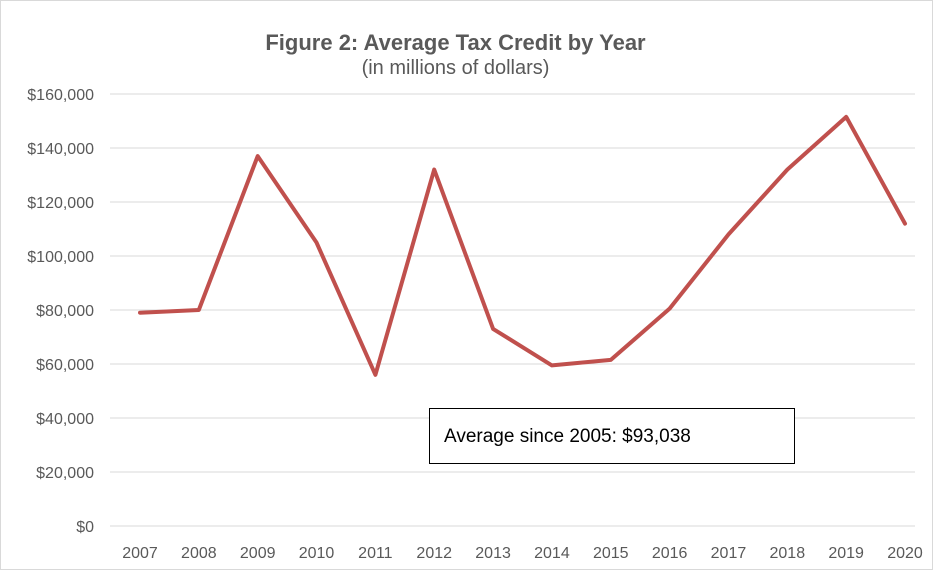  Describe the element at coordinates (670, 553) in the screenshot. I see `x-tick-label: 2016` at that location.